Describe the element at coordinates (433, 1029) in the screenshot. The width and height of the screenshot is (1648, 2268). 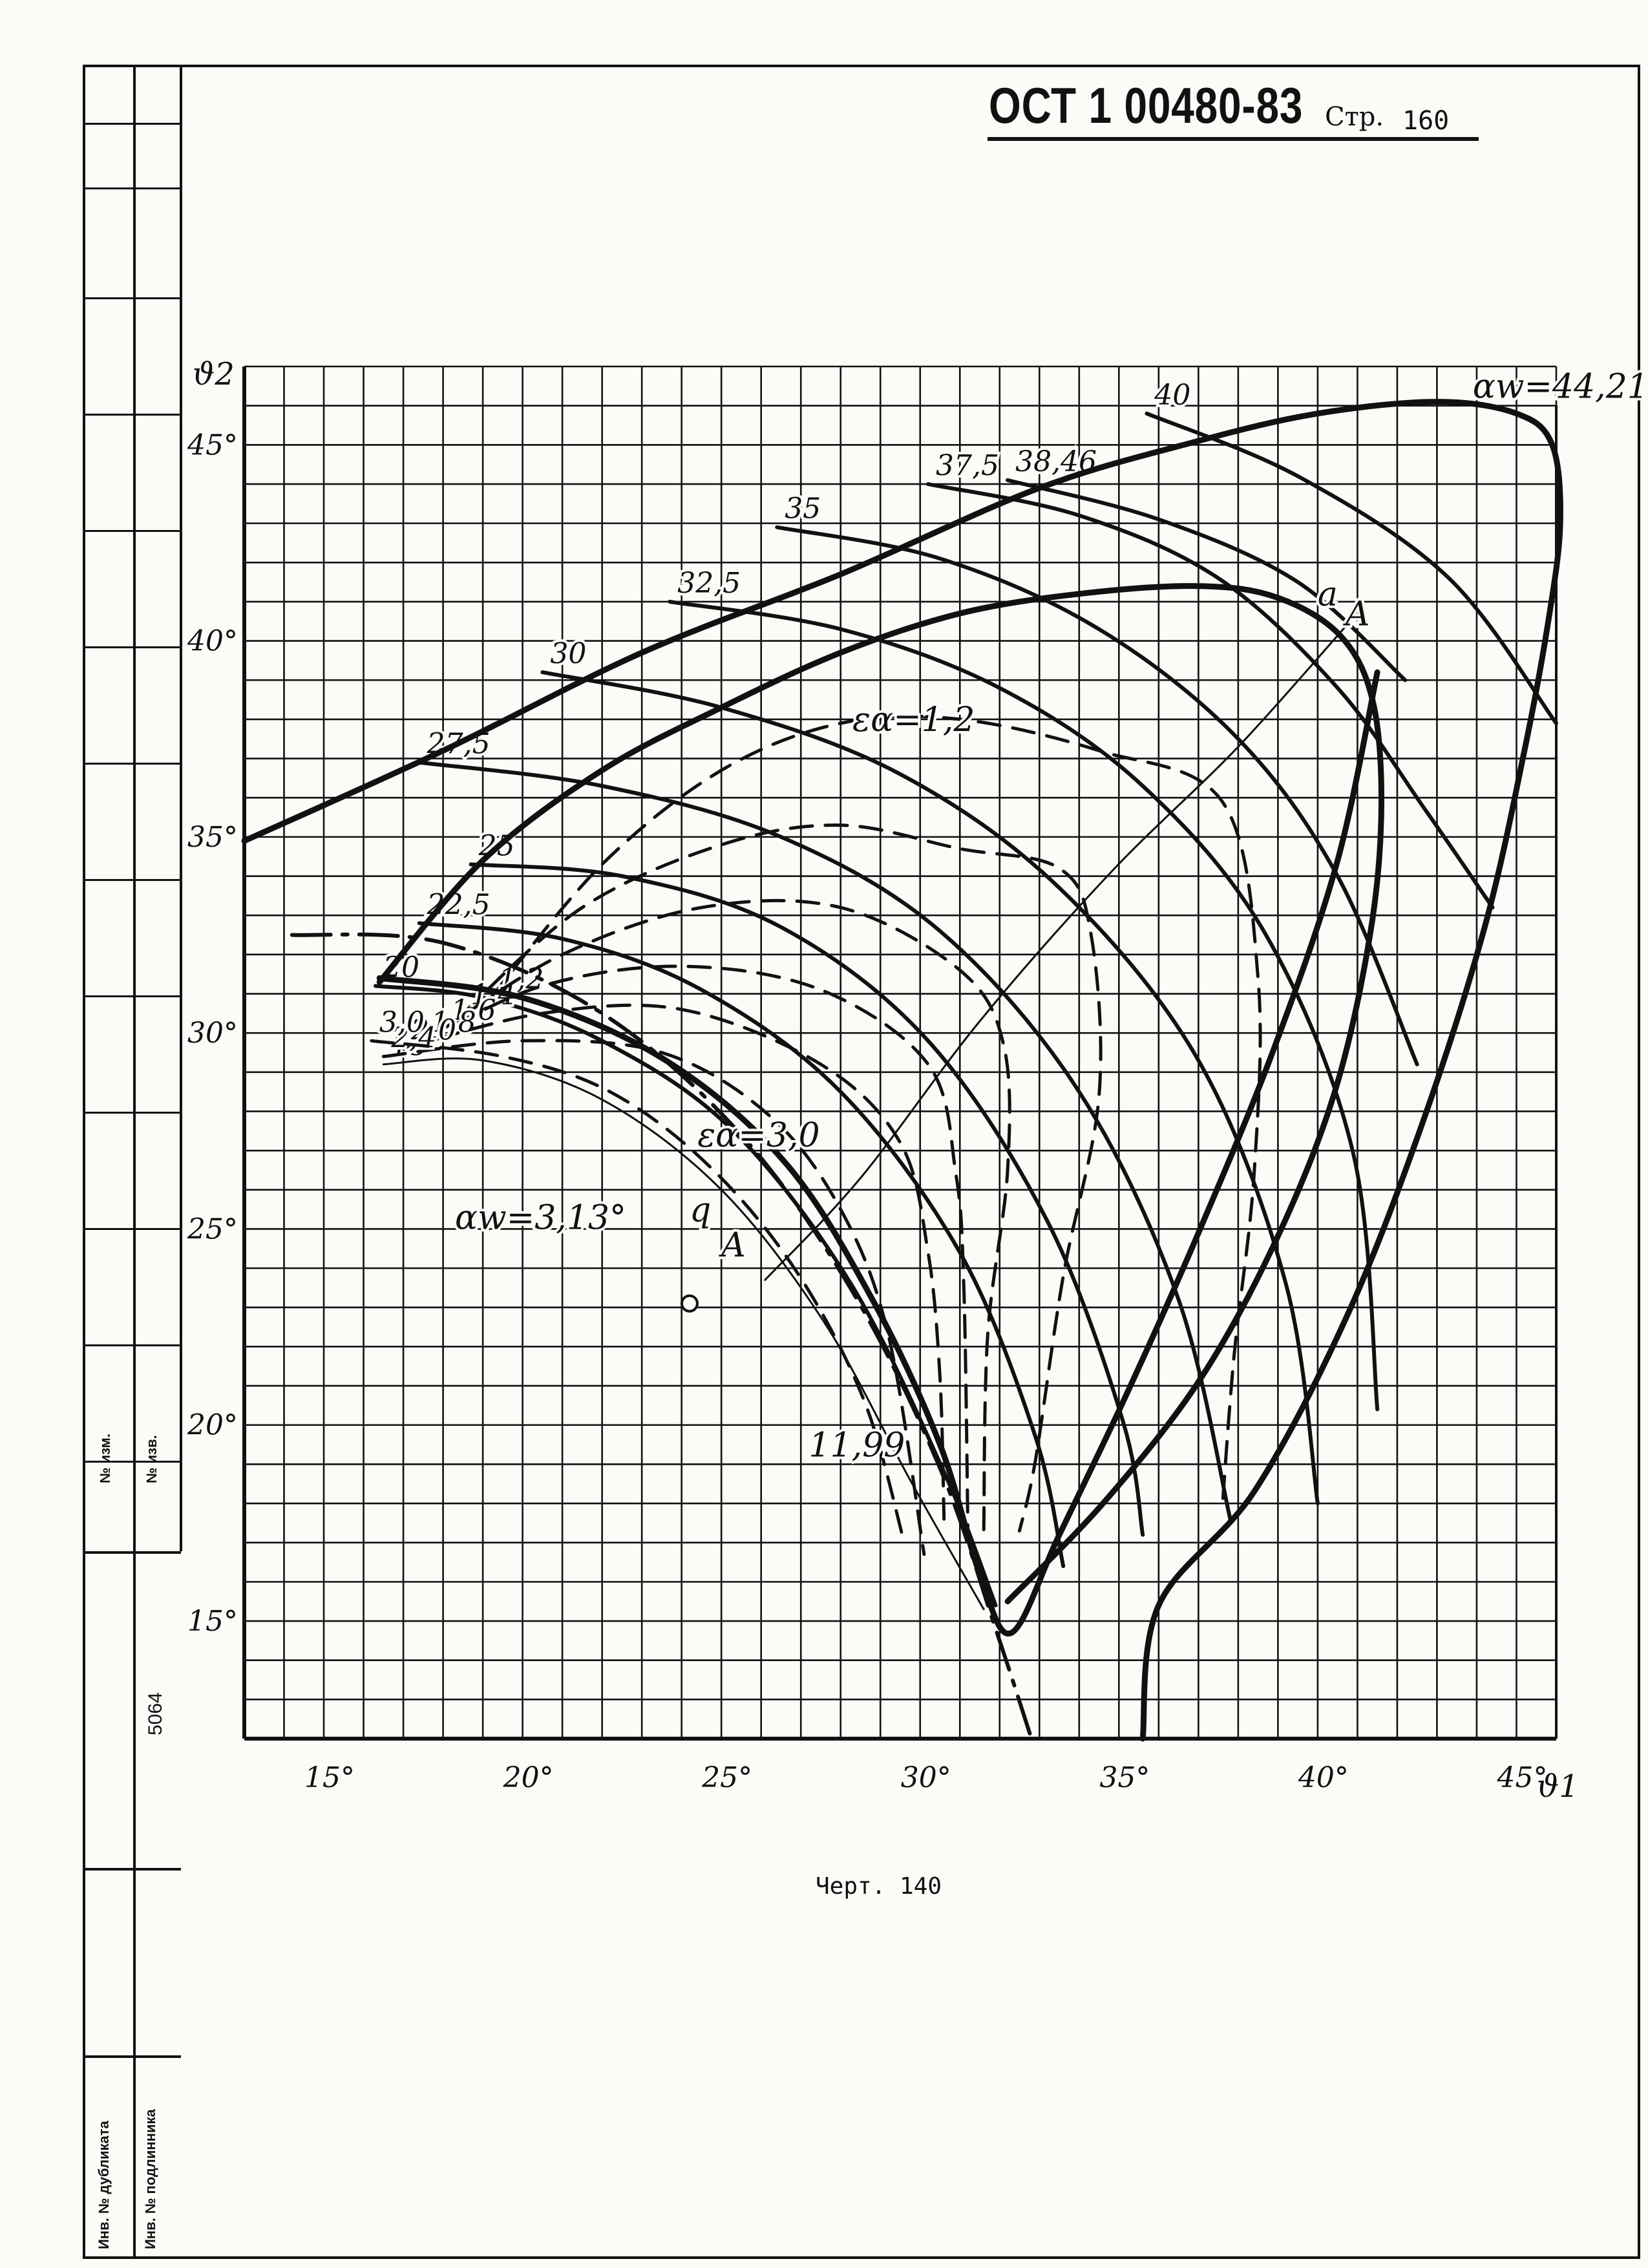
I see `series-label: 2,0` at that location.